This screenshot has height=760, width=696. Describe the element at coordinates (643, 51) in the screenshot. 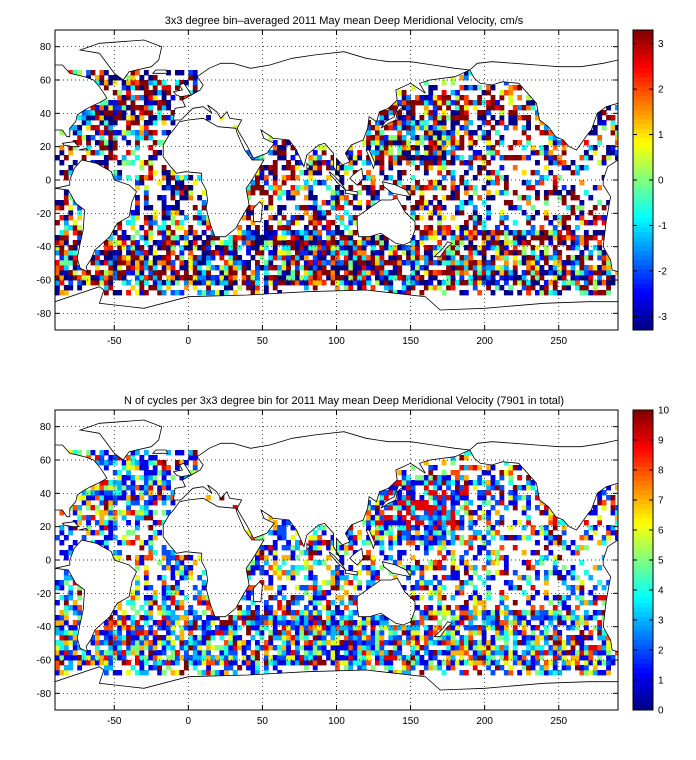

I see `colorbar-segment` at that location.